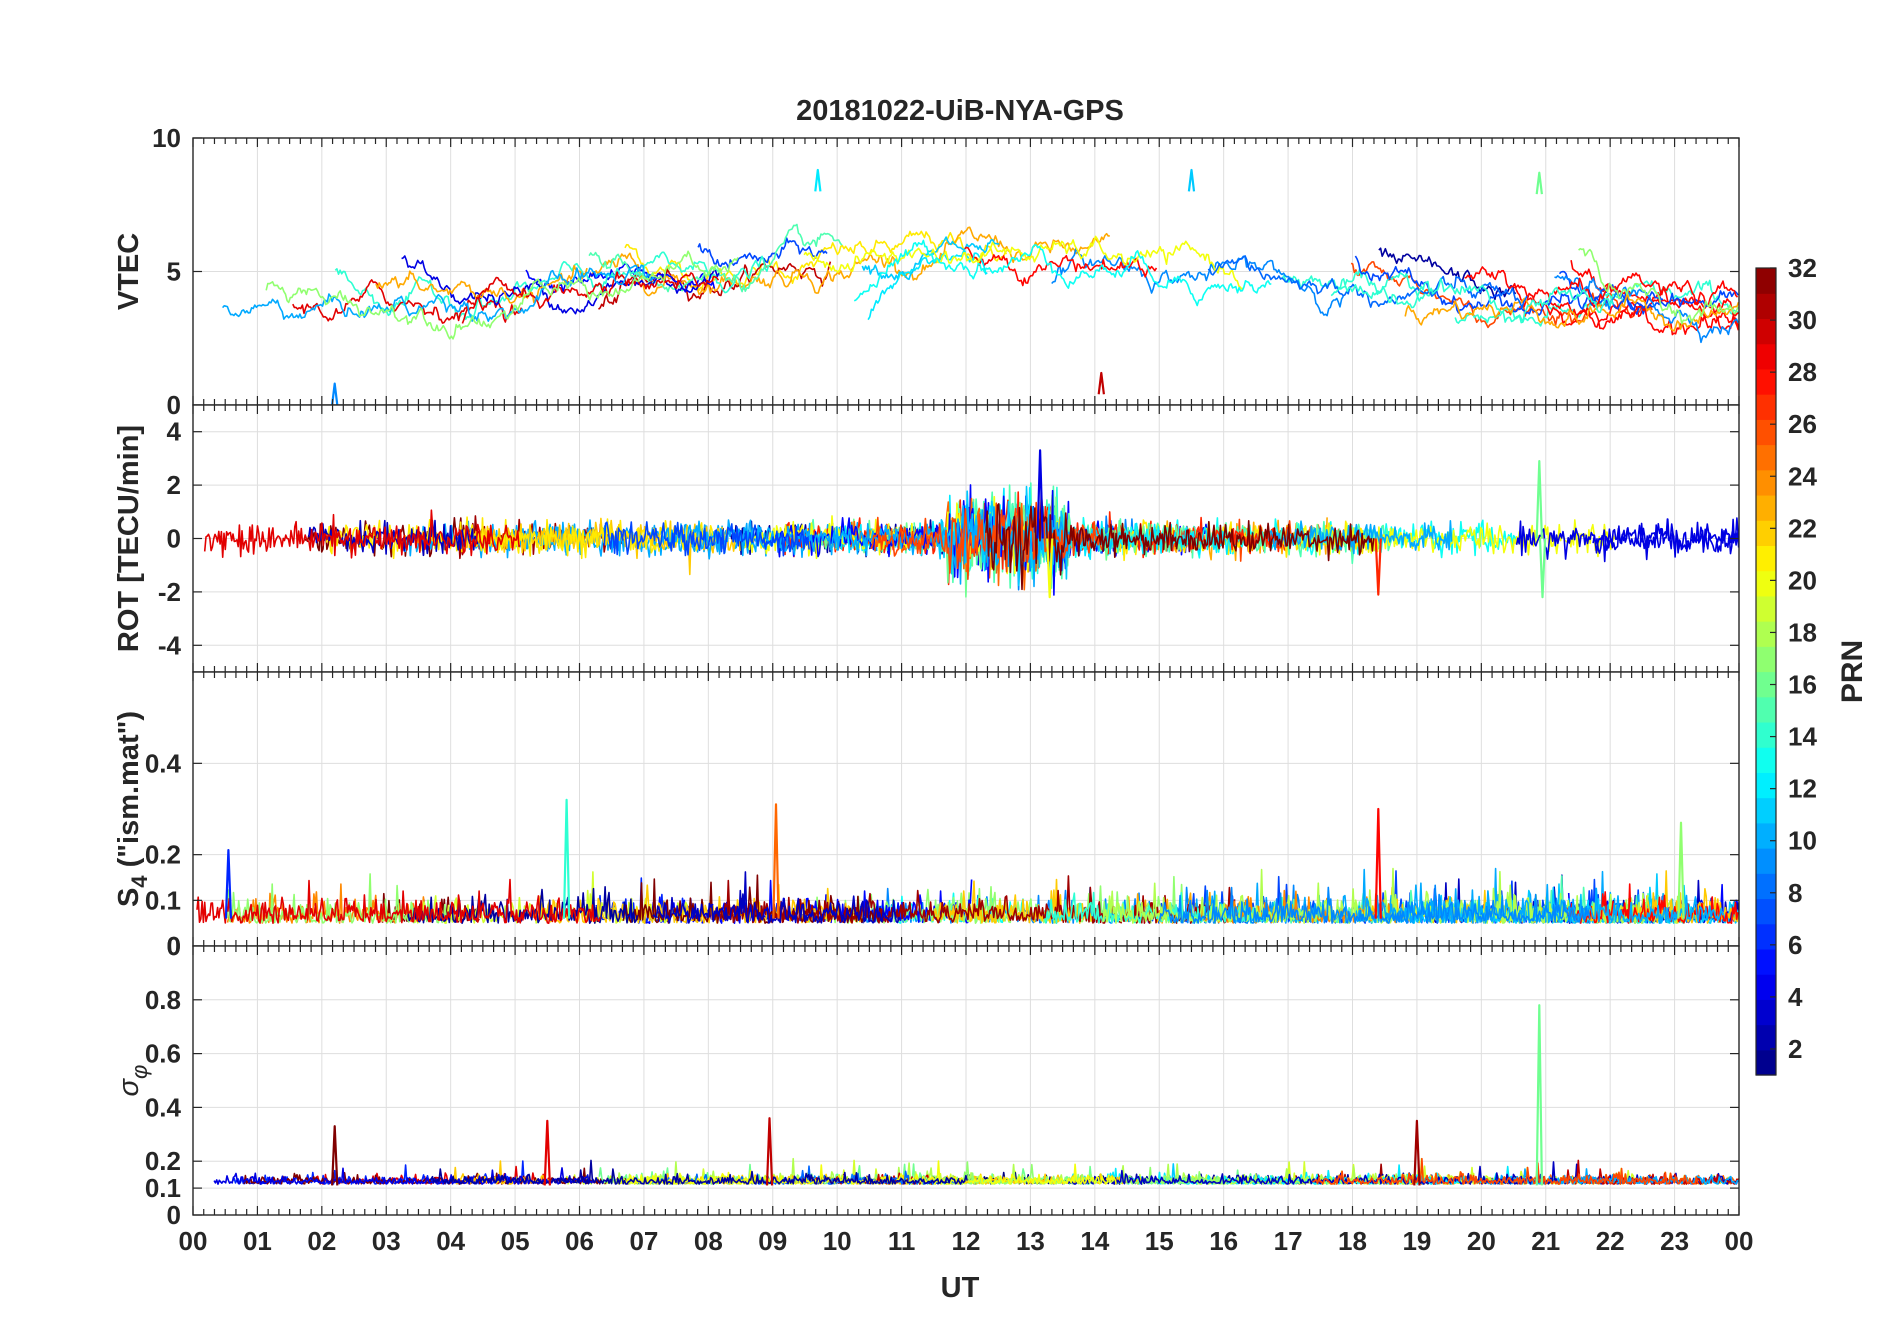 The height and width of the screenshot is (1330, 1902). Describe the element at coordinates (174, 485) in the screenshot. I see `y-tick-label: 2` at that location.